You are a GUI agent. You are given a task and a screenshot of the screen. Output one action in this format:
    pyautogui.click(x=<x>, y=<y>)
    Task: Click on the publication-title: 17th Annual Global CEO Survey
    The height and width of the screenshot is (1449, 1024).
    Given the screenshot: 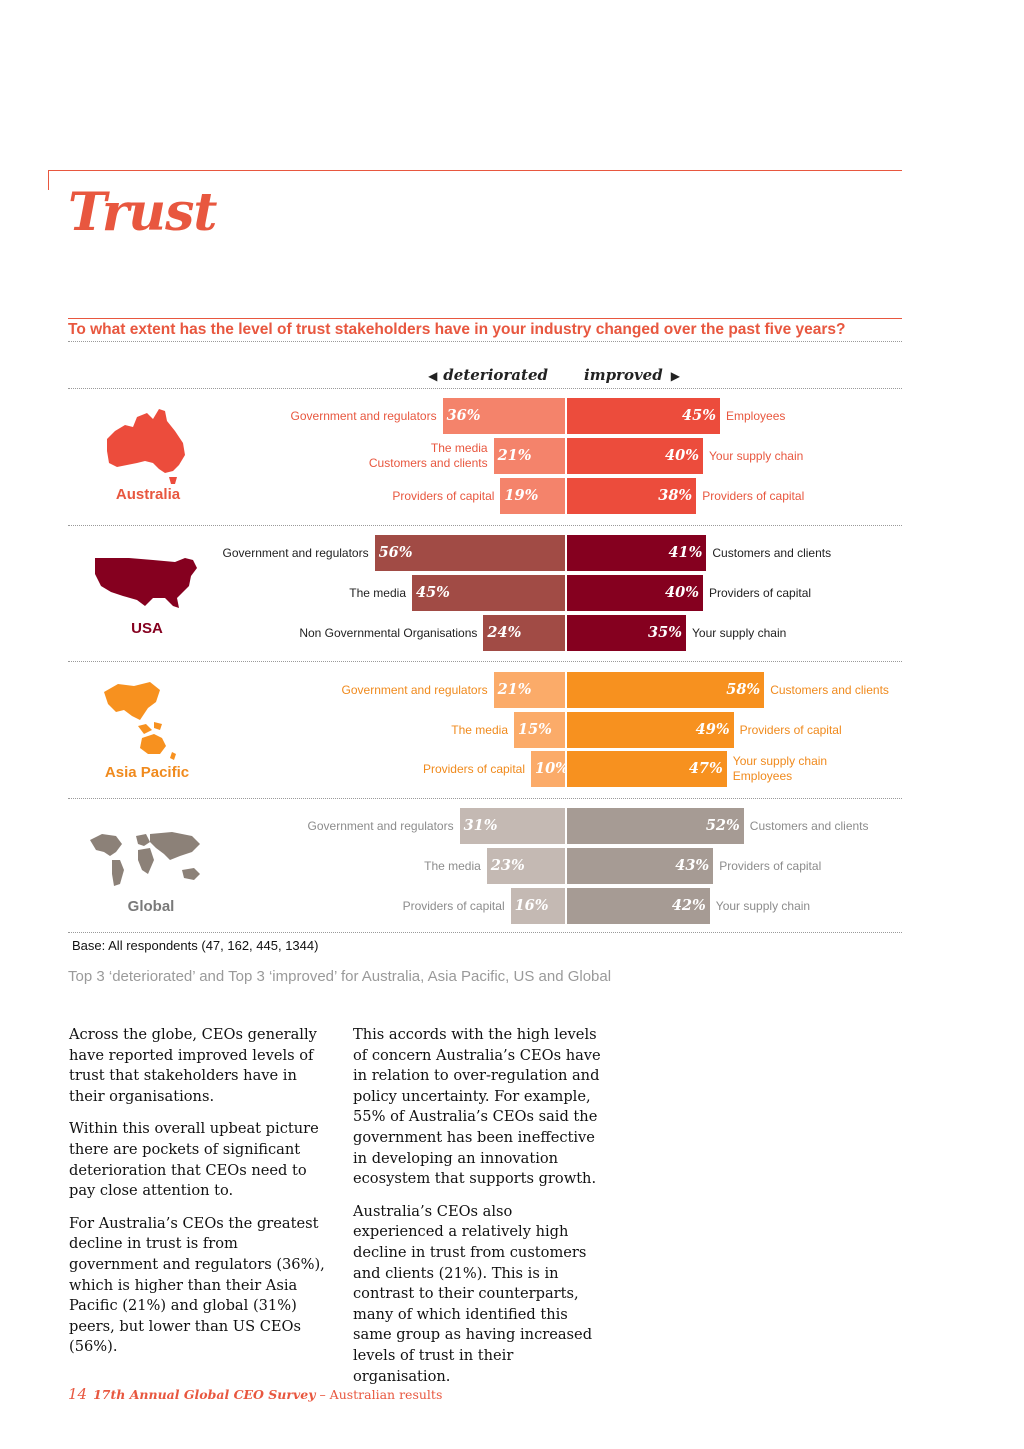 What is the action you would take?
    pyautogui.click(x=204, y=1394)
    